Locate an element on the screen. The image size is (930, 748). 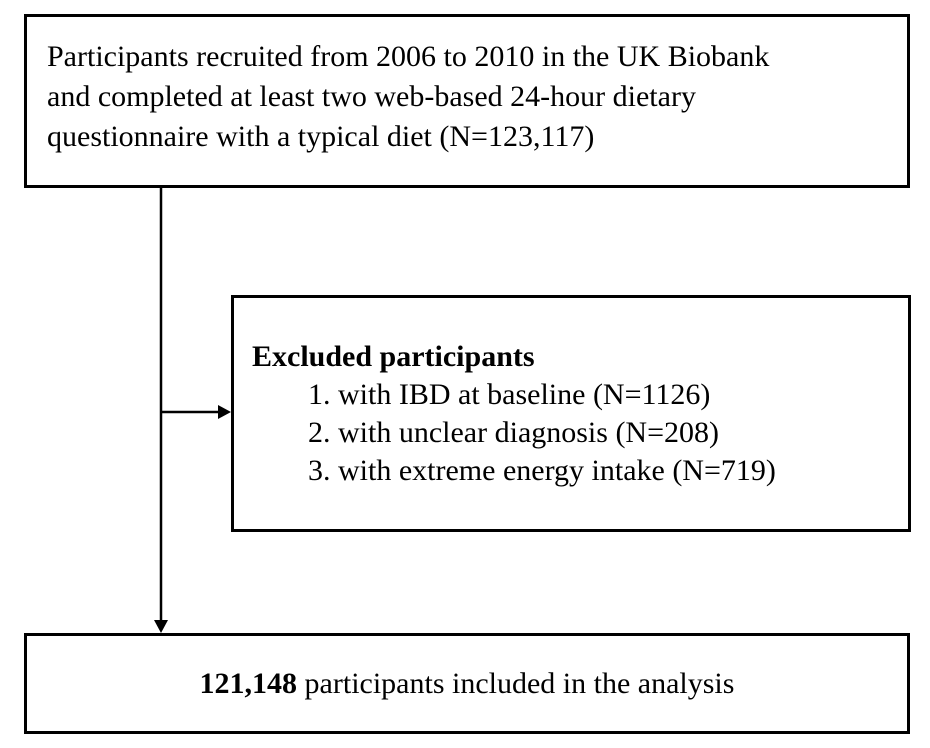
included-count: 121,148 is located at coordinates (248, 683).